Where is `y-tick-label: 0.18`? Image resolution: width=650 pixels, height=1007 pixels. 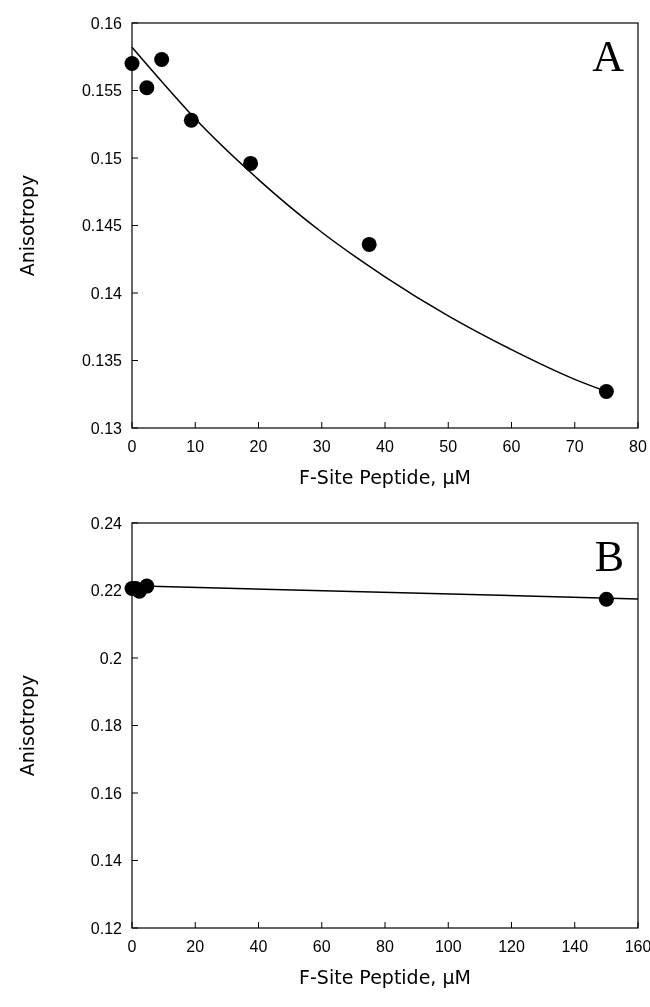
y-tick-label: 0.18 is located at coordinates (106, 726).